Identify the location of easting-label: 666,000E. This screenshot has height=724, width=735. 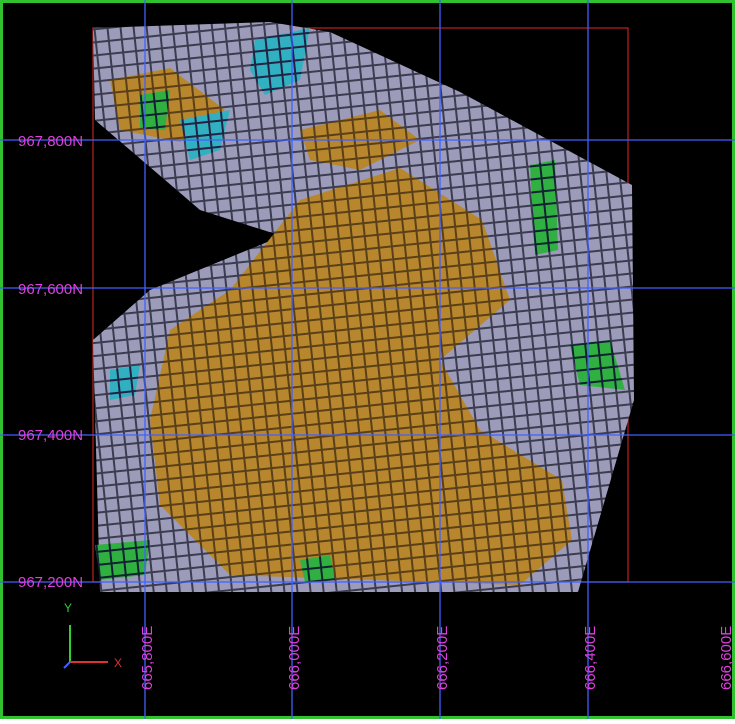
(294, 658).